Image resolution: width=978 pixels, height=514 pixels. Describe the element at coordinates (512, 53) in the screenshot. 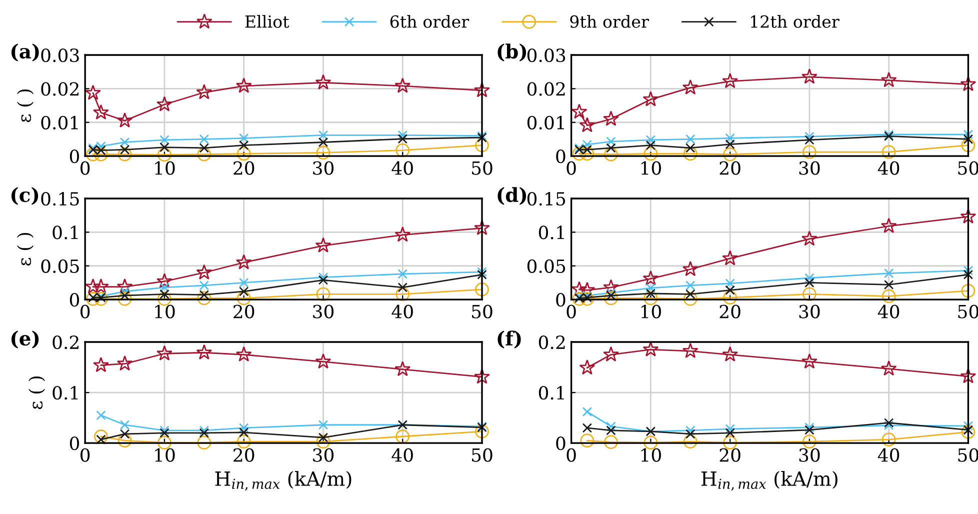

I see `chart-title: (b)` at that location.